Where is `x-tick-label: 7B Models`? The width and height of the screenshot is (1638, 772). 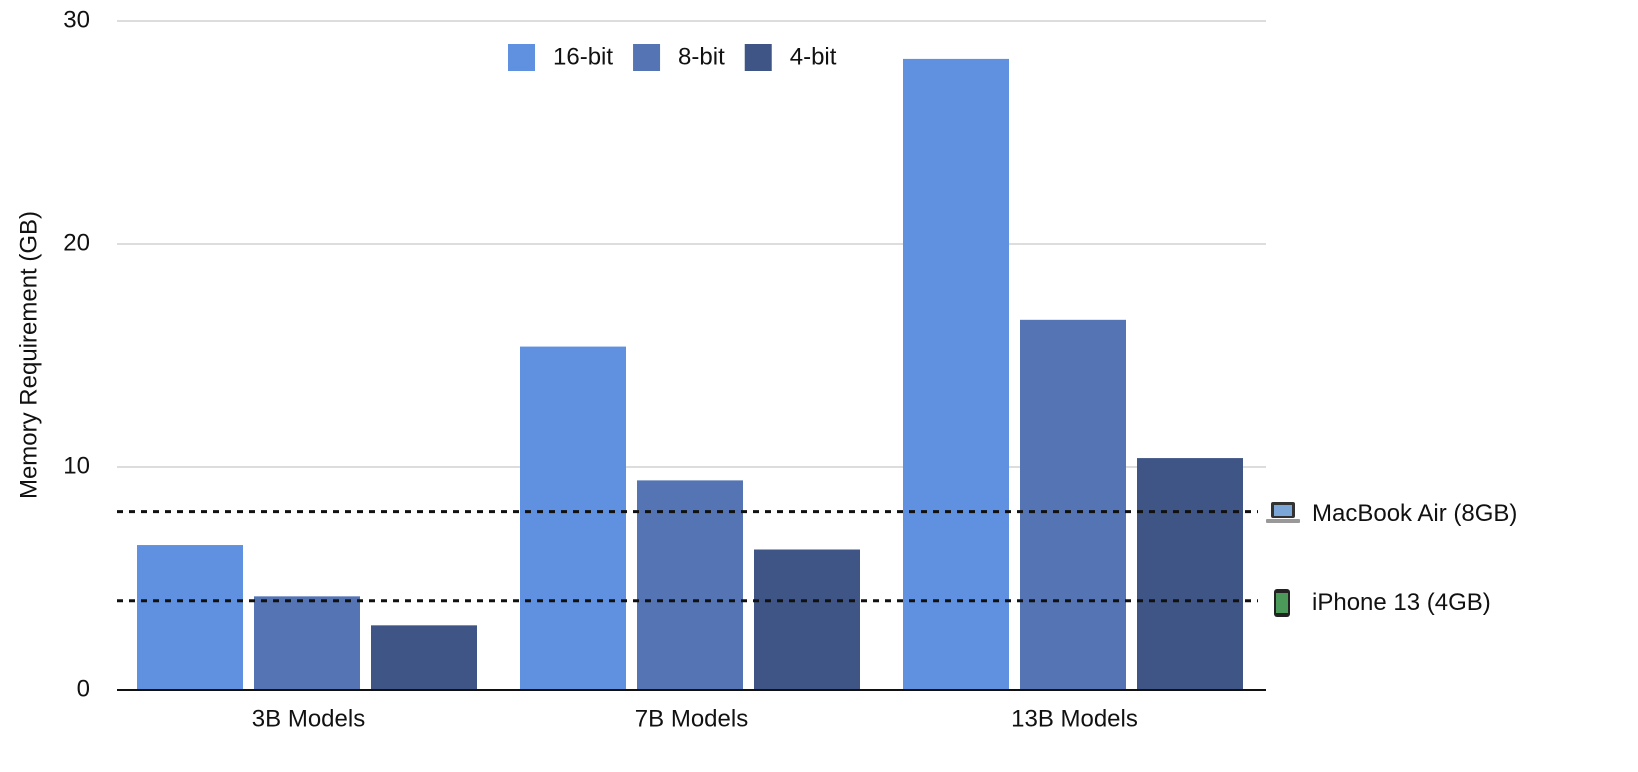 x-tick-label: 7B Models is located at coordinates (691, 718).